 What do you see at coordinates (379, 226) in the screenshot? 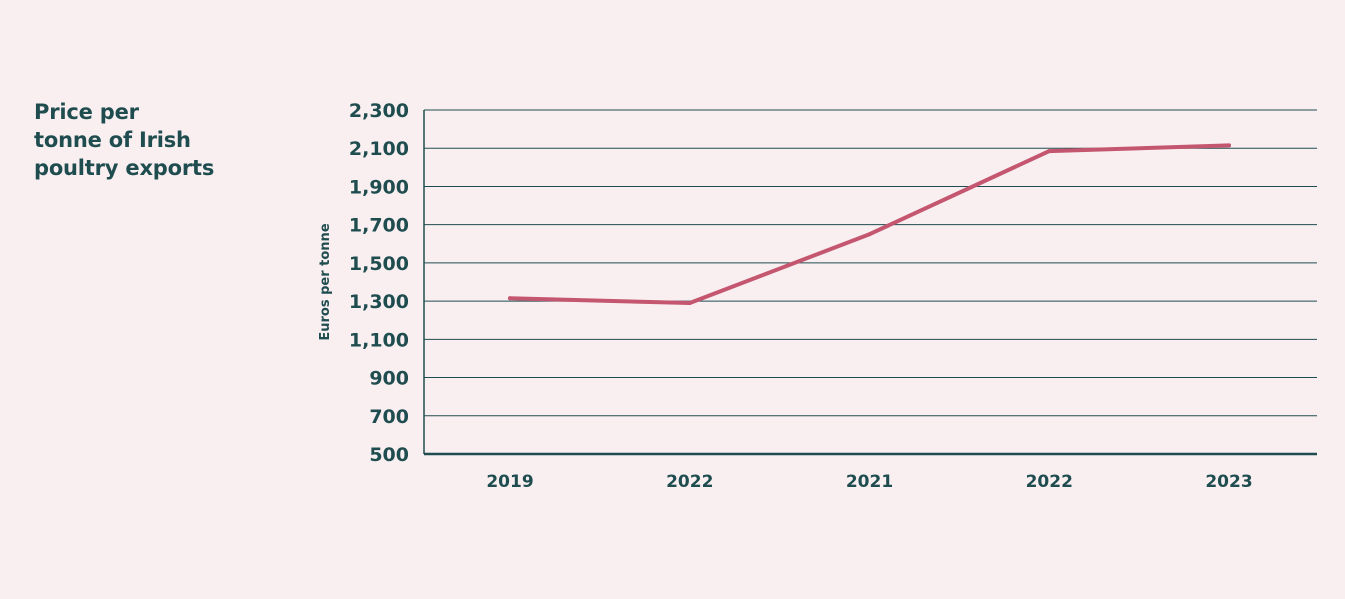
I see `y-tick-label: 1,700` at bounding box center [379, 226].